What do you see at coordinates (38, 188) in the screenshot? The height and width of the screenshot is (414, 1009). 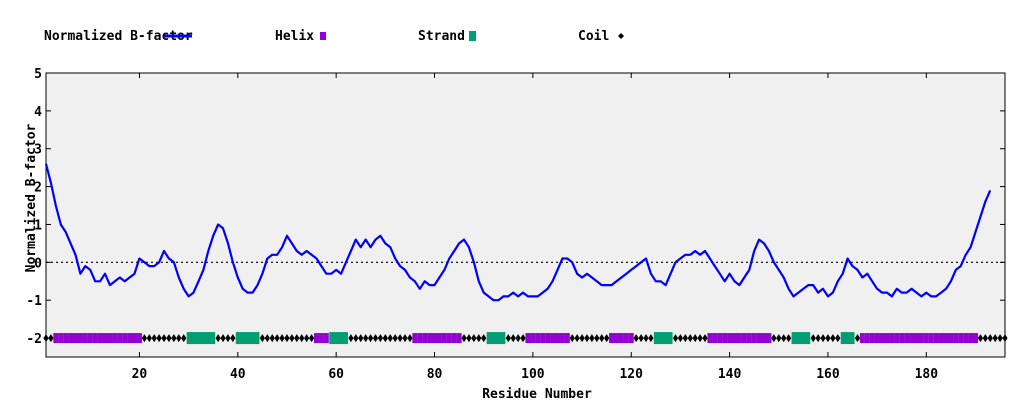 I see `y-tick-label: 2` at bounding box center [38, 188].